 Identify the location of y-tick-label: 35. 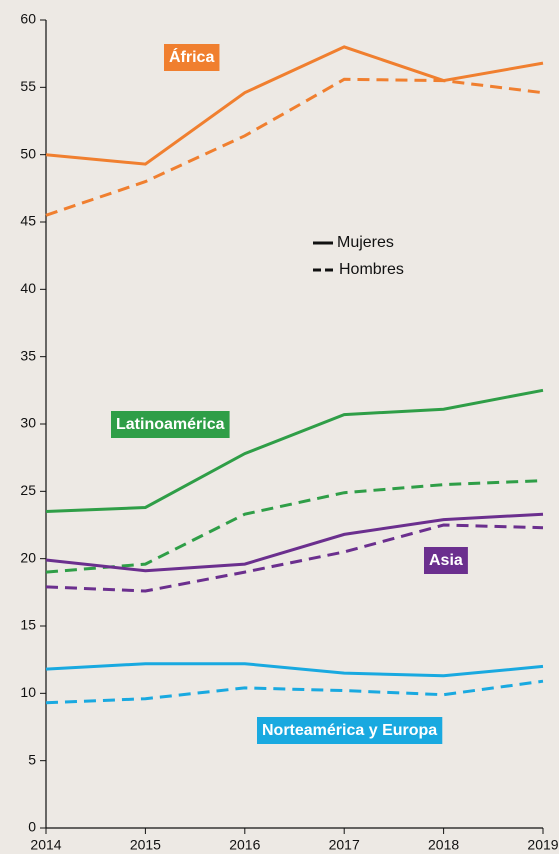
(28, 355).